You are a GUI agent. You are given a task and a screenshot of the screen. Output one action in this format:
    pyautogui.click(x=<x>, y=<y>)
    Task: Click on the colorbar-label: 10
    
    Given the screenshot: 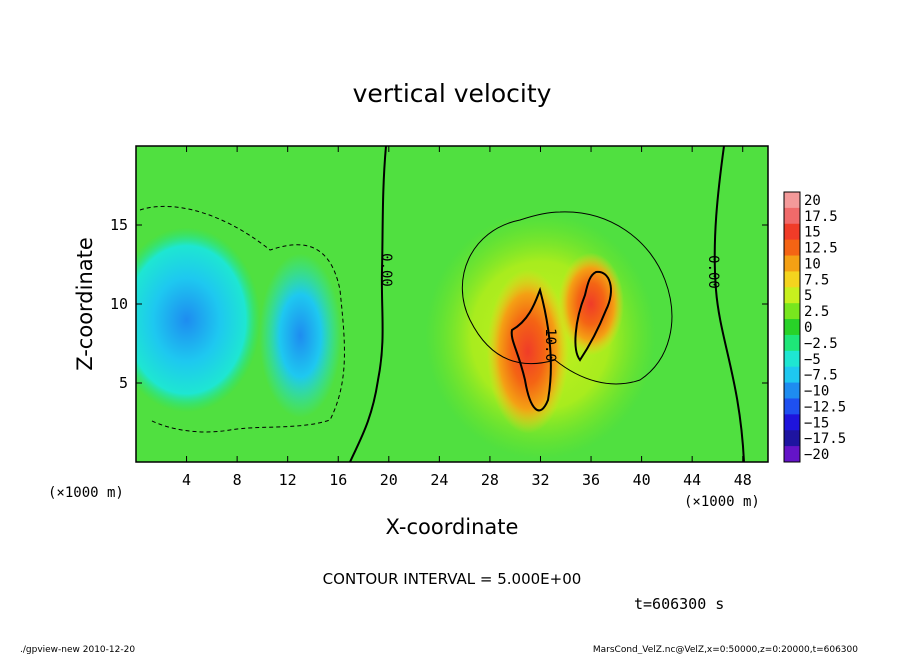 What is the action you would take?
    pyautogui.click(x=812, y=264)
    